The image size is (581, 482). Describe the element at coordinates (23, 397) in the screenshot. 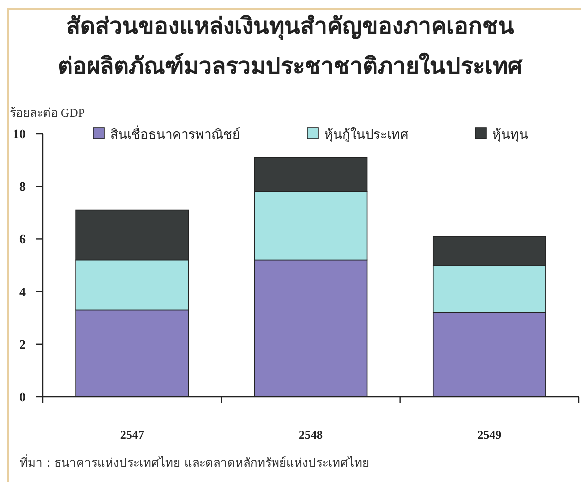

I see `y-tick-label: 0` at that location.